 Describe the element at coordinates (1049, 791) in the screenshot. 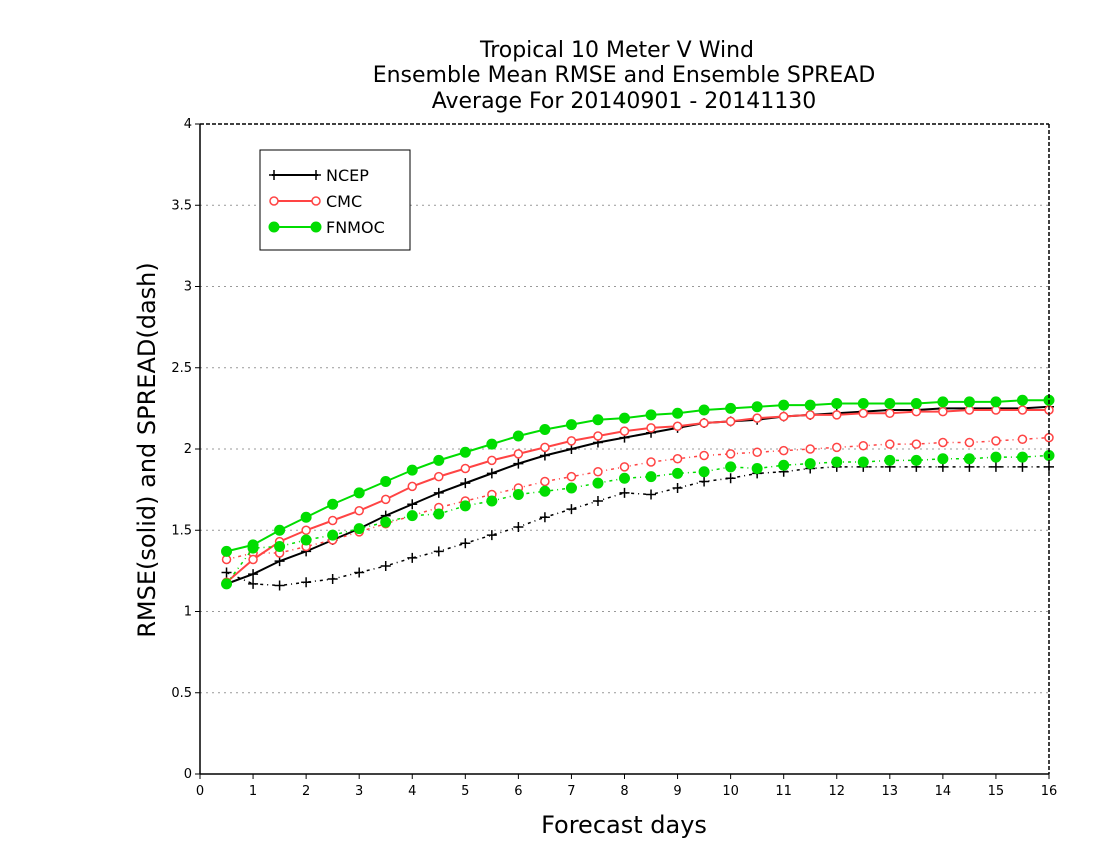

I see `x-tick-label-16: 16` at that location.